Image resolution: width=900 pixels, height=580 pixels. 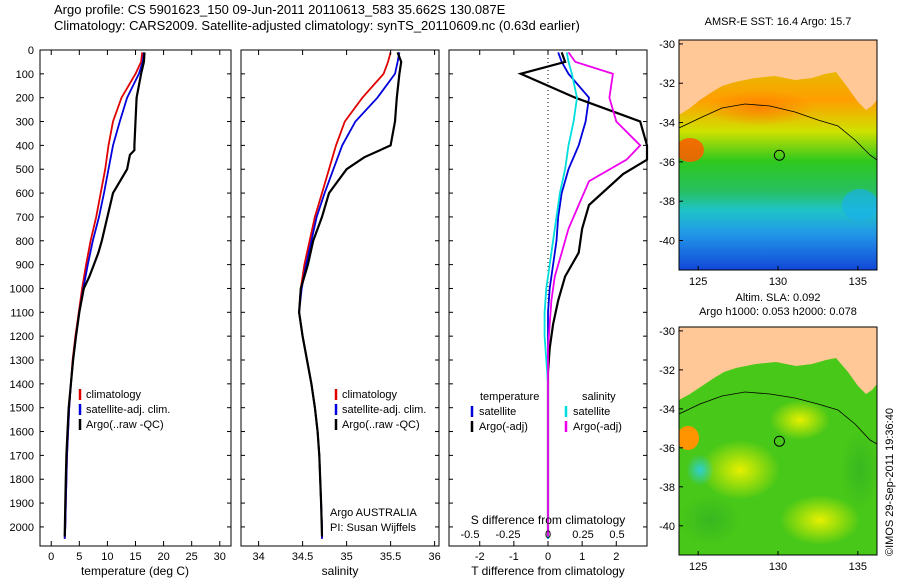 I want to click on salinity-xlabel: salinity, so click(x=340, y=571).